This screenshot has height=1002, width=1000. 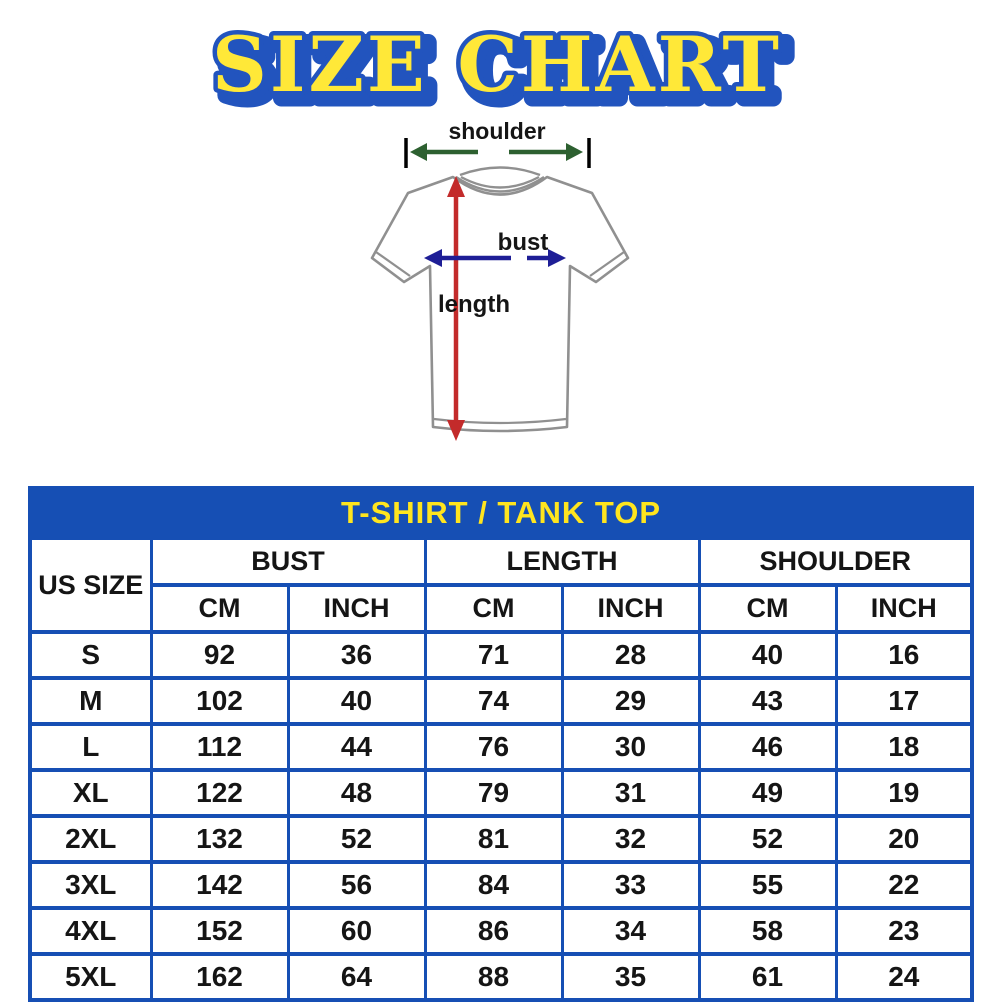 I want to click on value-cell: 152, so click(x=219, y=931).